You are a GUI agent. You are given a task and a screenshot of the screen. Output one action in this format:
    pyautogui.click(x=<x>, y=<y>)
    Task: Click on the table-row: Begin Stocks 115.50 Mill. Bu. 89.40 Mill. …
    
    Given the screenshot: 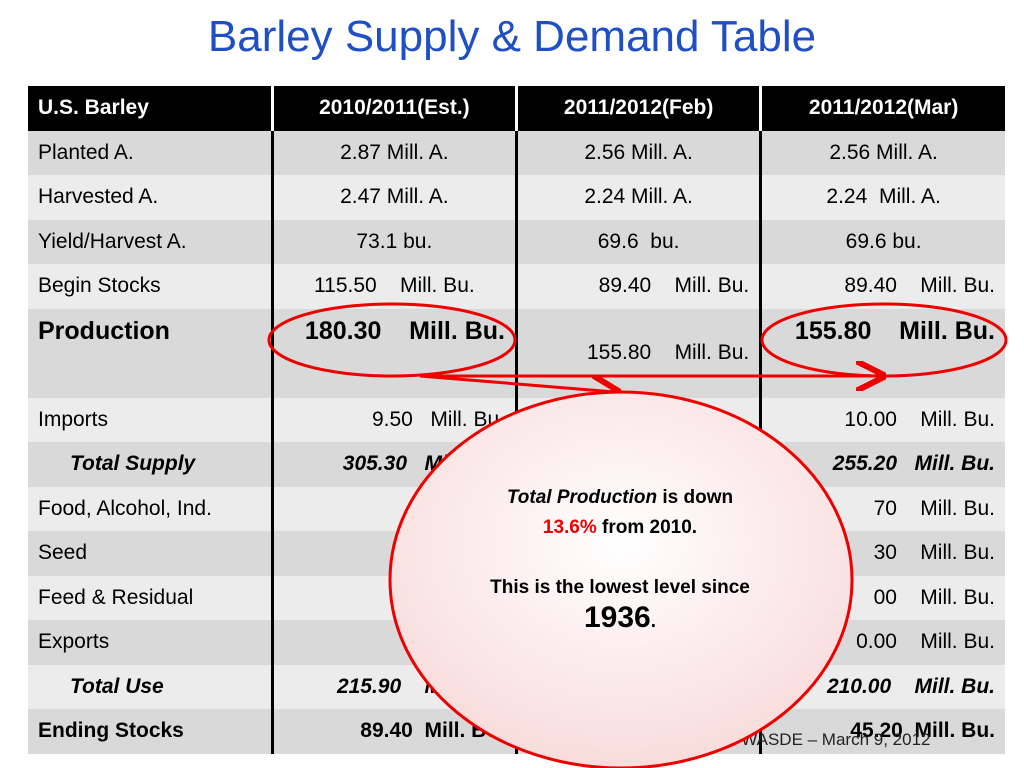 What is the action you would take?
    pyautogui.click(x=516, y=286)
    